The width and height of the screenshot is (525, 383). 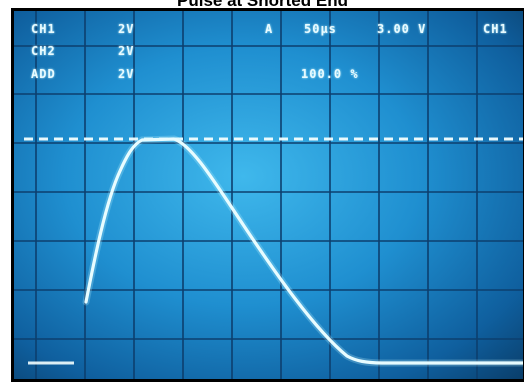 What do you see at coordinates (269, 29) in the screenshot?
I see `trigger-mode: A` at bounding box center [269, 29].